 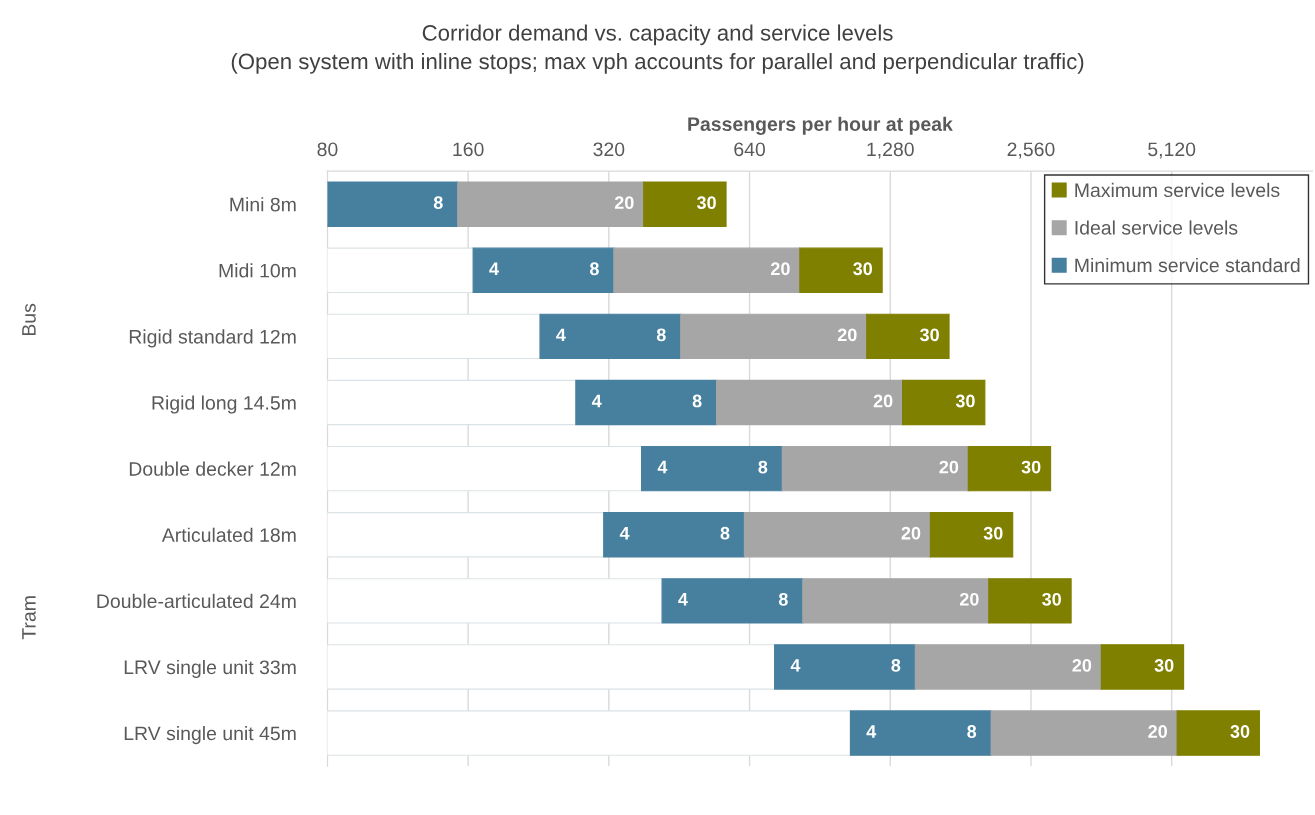 I want to click on text: Tram, so click(x=29, y=618).